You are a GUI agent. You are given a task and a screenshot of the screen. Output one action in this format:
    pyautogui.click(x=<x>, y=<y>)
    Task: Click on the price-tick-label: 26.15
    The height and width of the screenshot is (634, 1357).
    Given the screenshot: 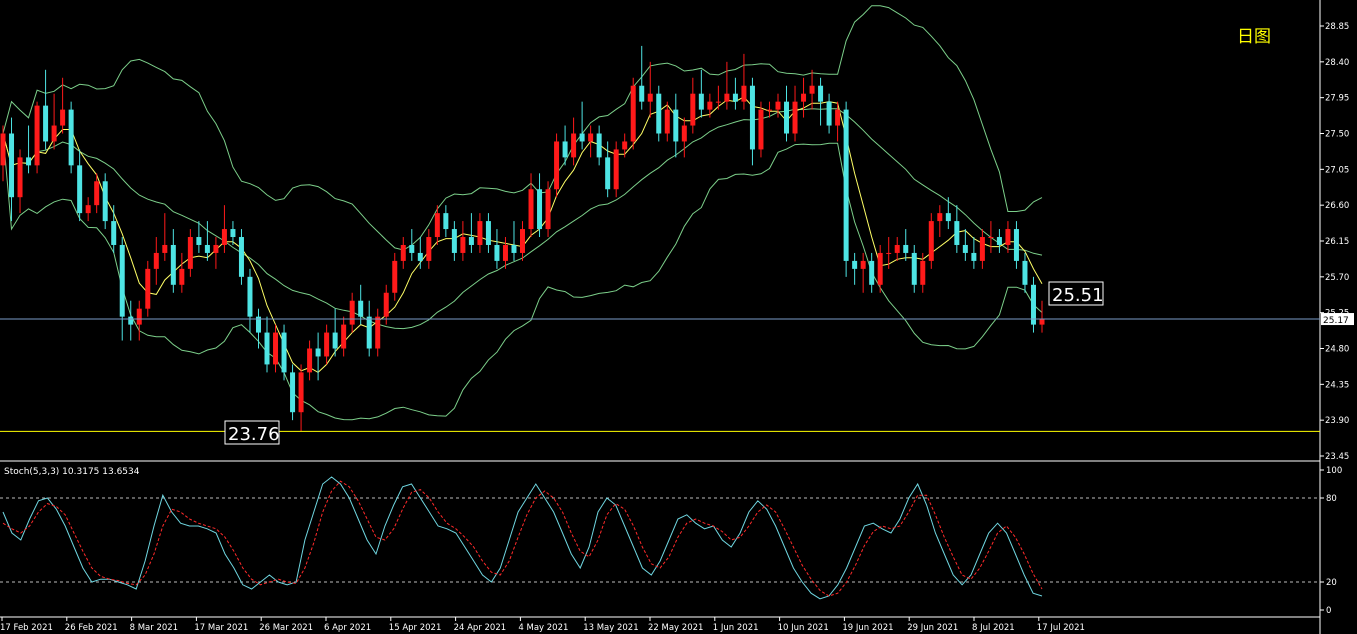 What is the action you would take?
    pyautogui.click(x=1337, y=242)
    